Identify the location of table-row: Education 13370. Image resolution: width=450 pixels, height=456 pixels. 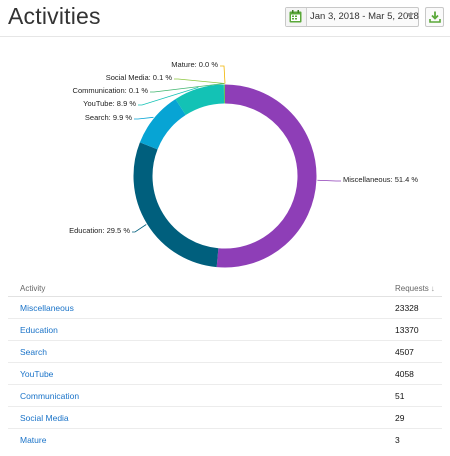
(225, 329).